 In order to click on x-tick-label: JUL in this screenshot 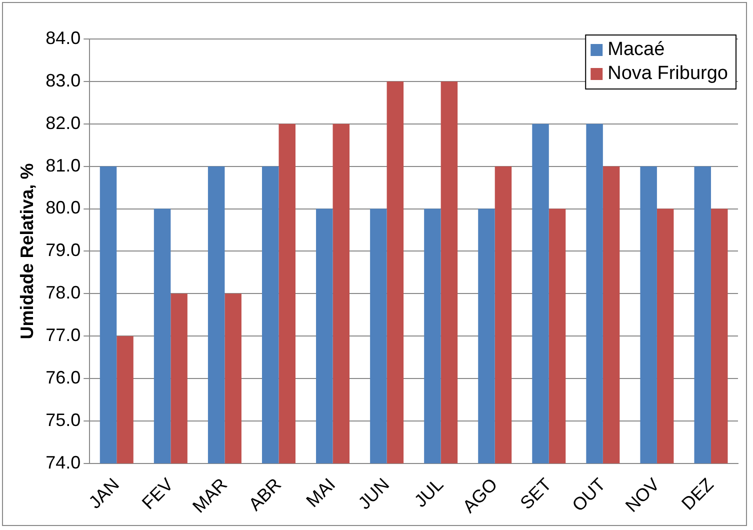, I will do `click(429, 493)`.